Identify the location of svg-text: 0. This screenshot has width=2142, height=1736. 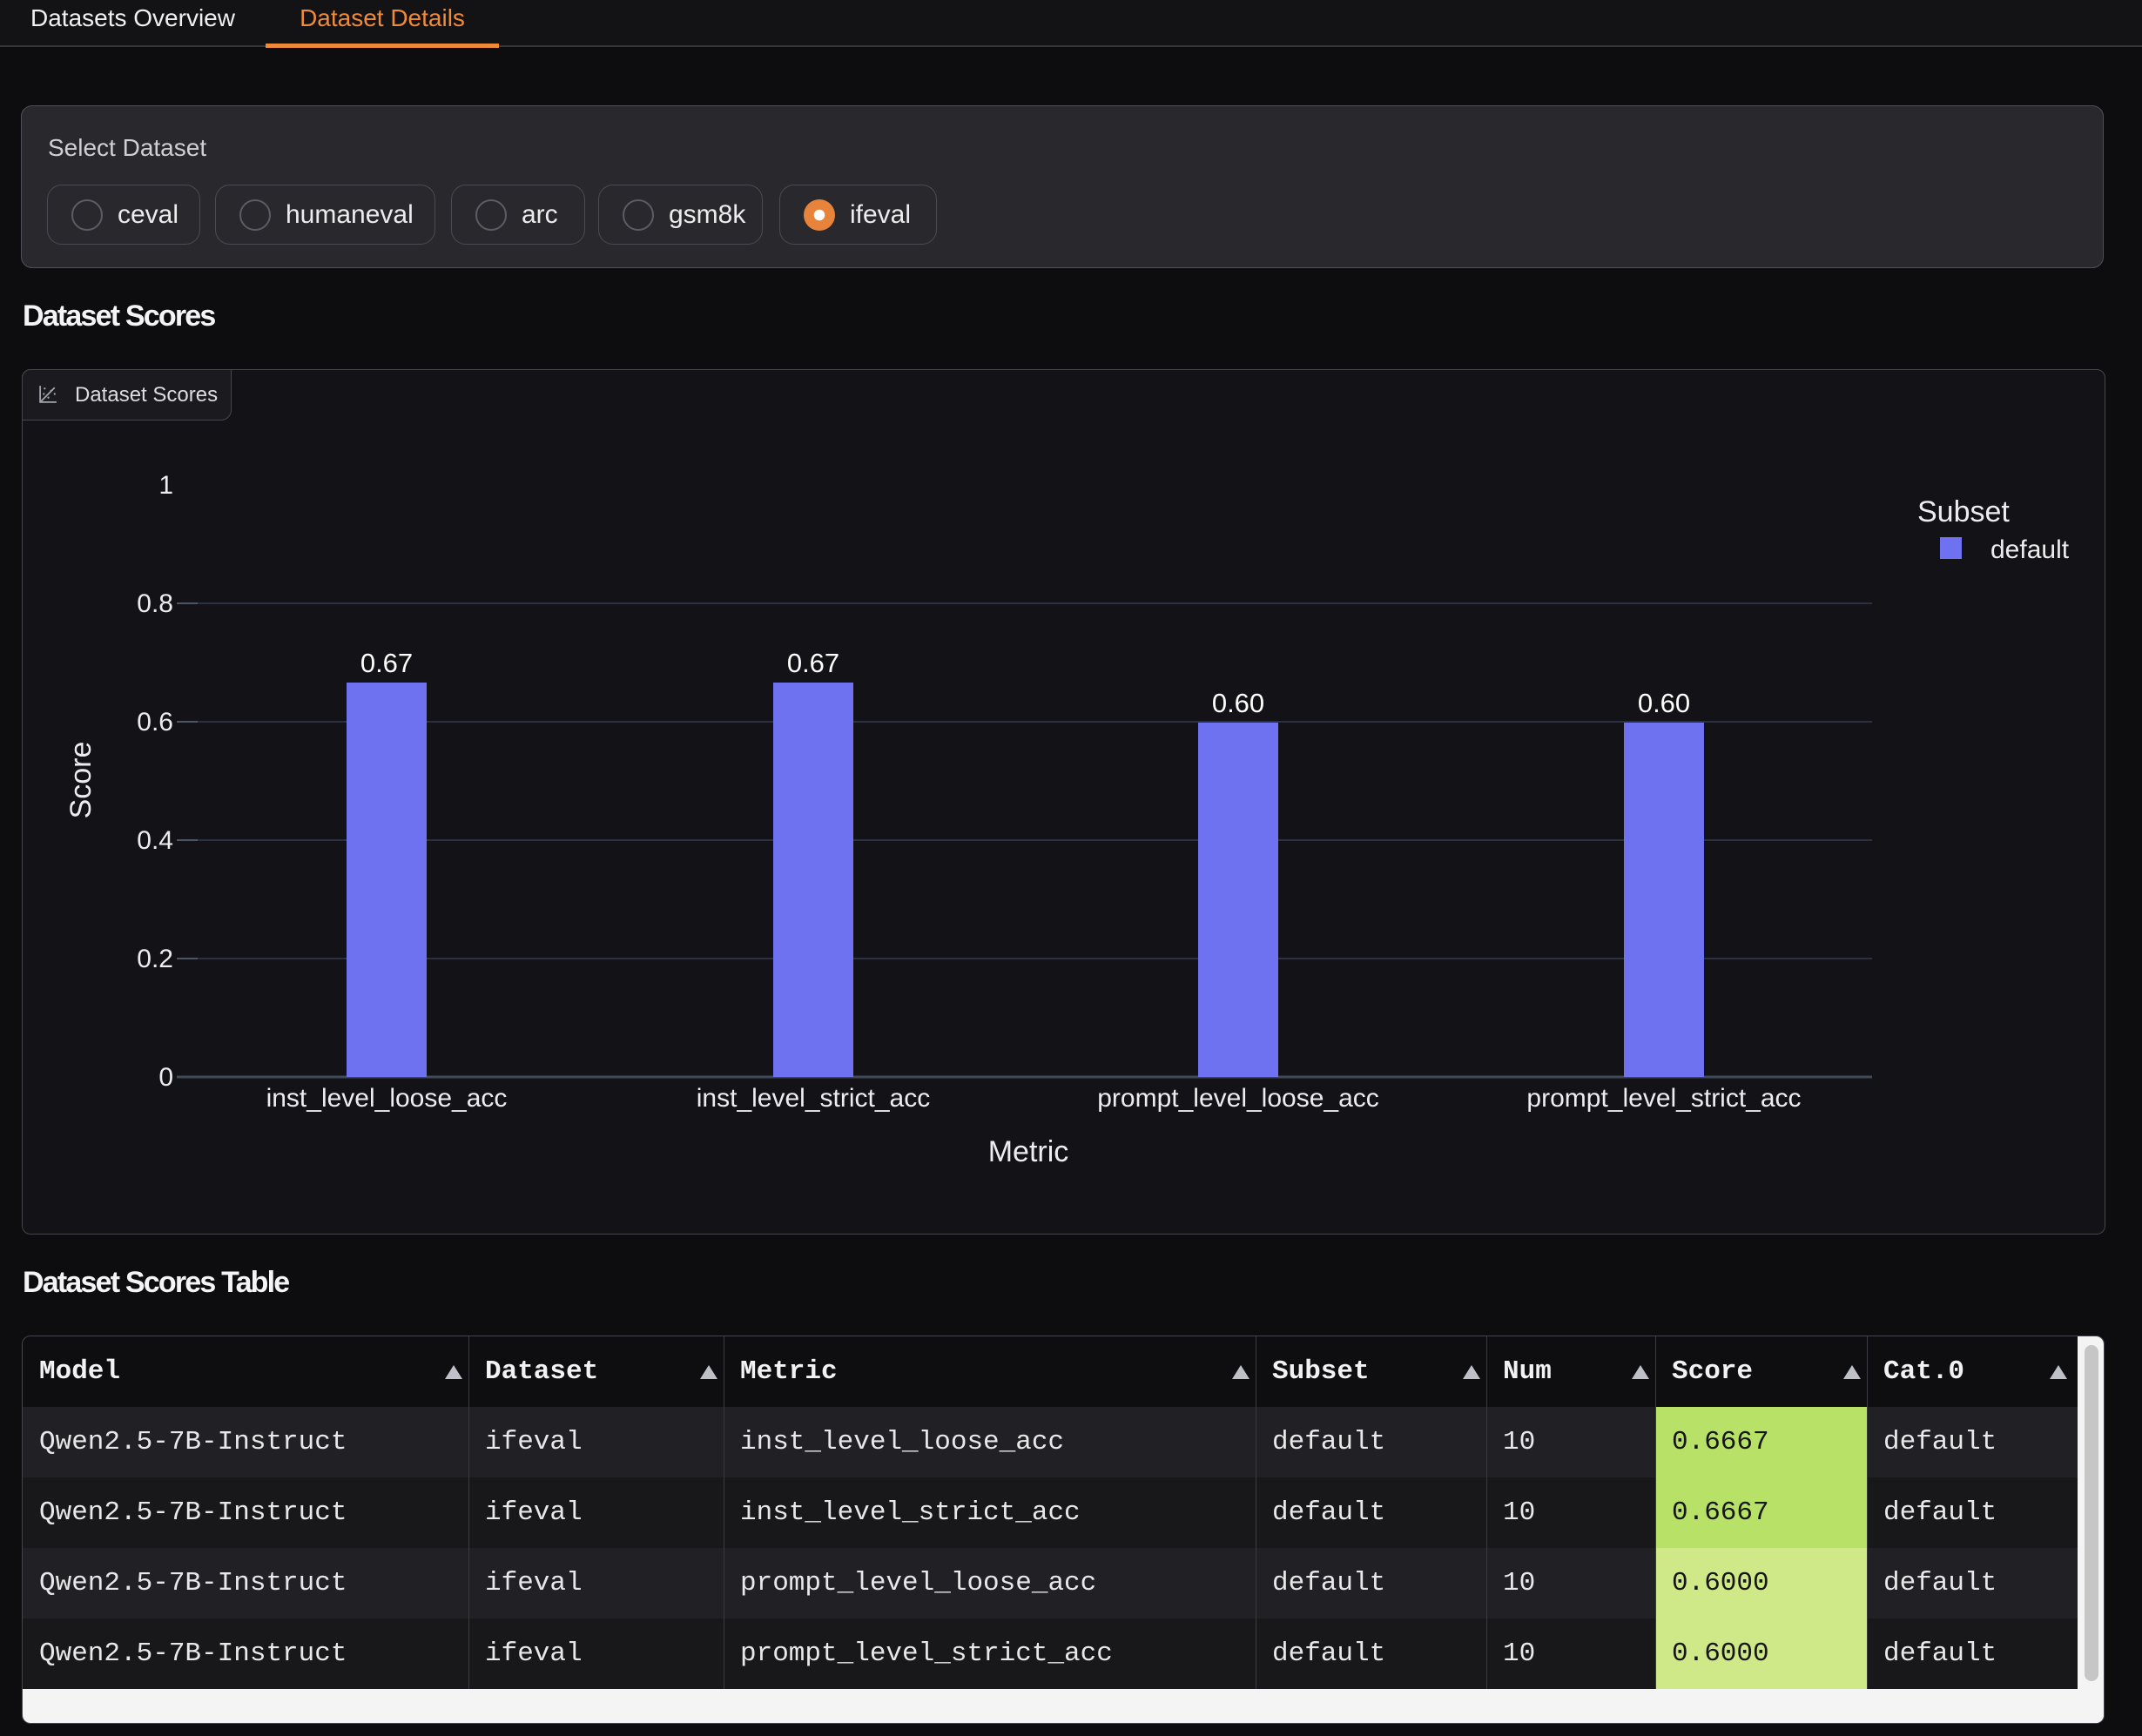
(165, 1077).